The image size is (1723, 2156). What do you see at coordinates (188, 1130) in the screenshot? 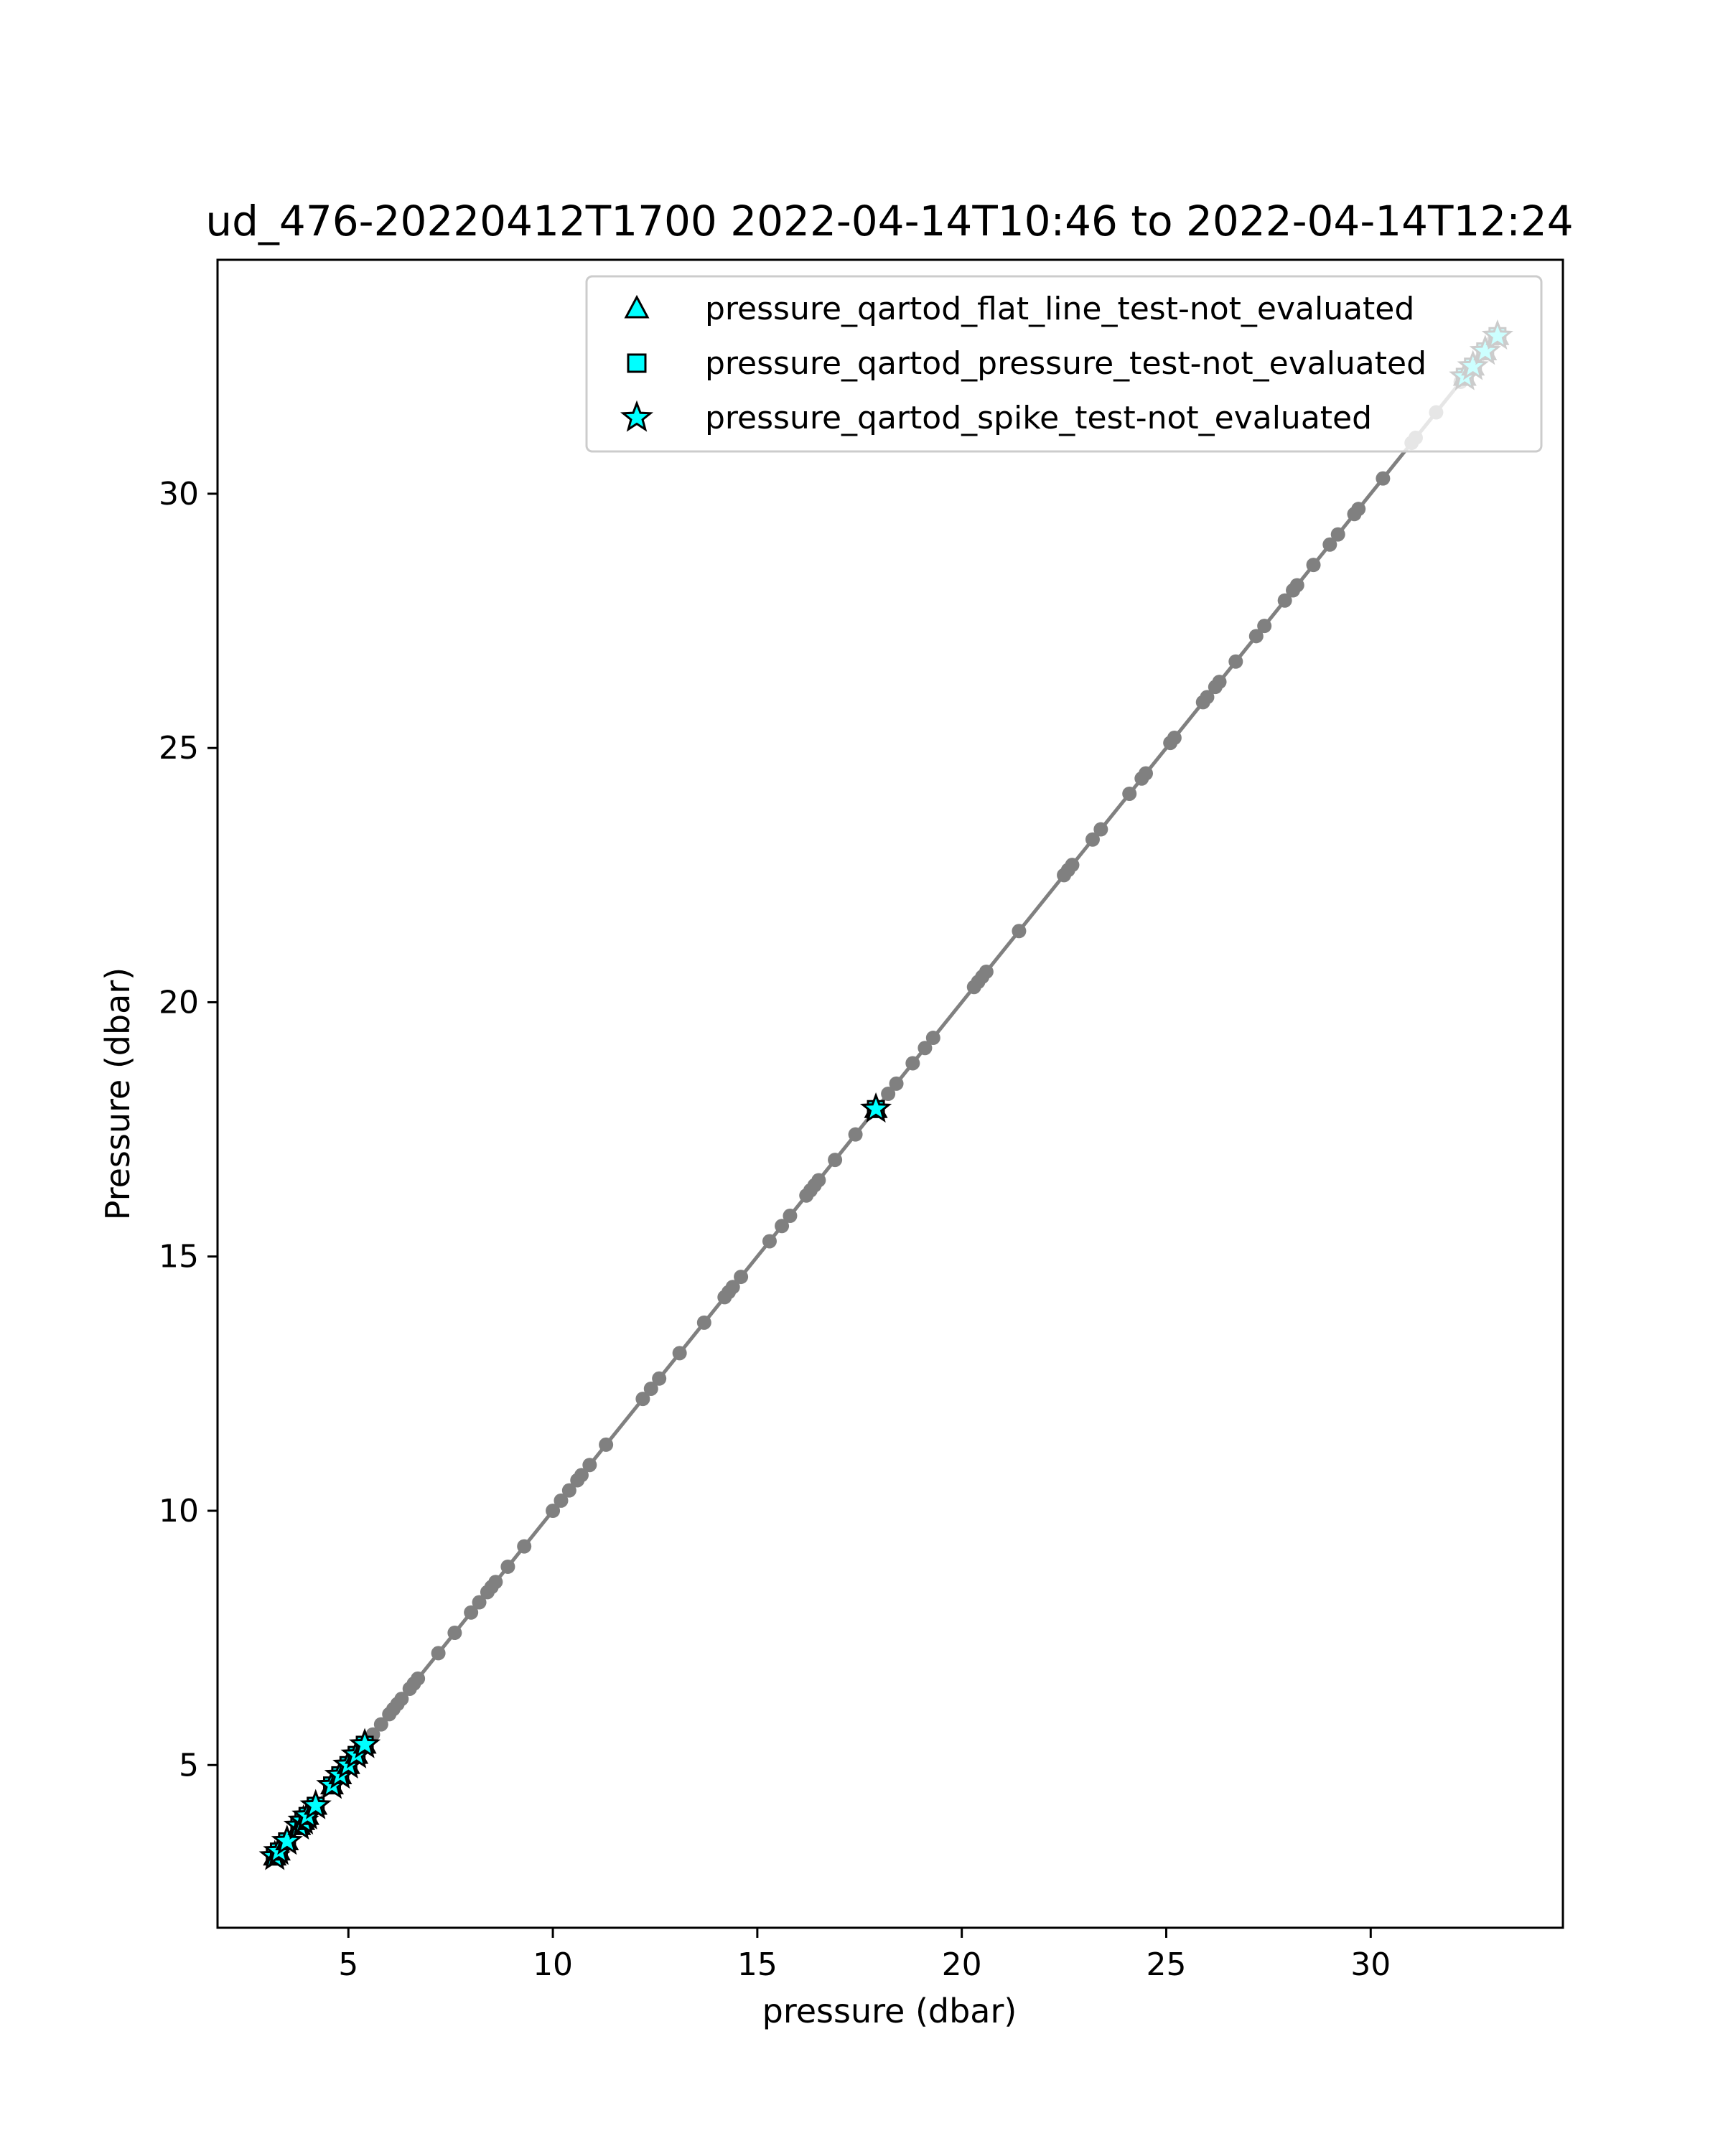
I see `y-axis: 5 10 15 20 25 30` at bounding box center [188, 1130].